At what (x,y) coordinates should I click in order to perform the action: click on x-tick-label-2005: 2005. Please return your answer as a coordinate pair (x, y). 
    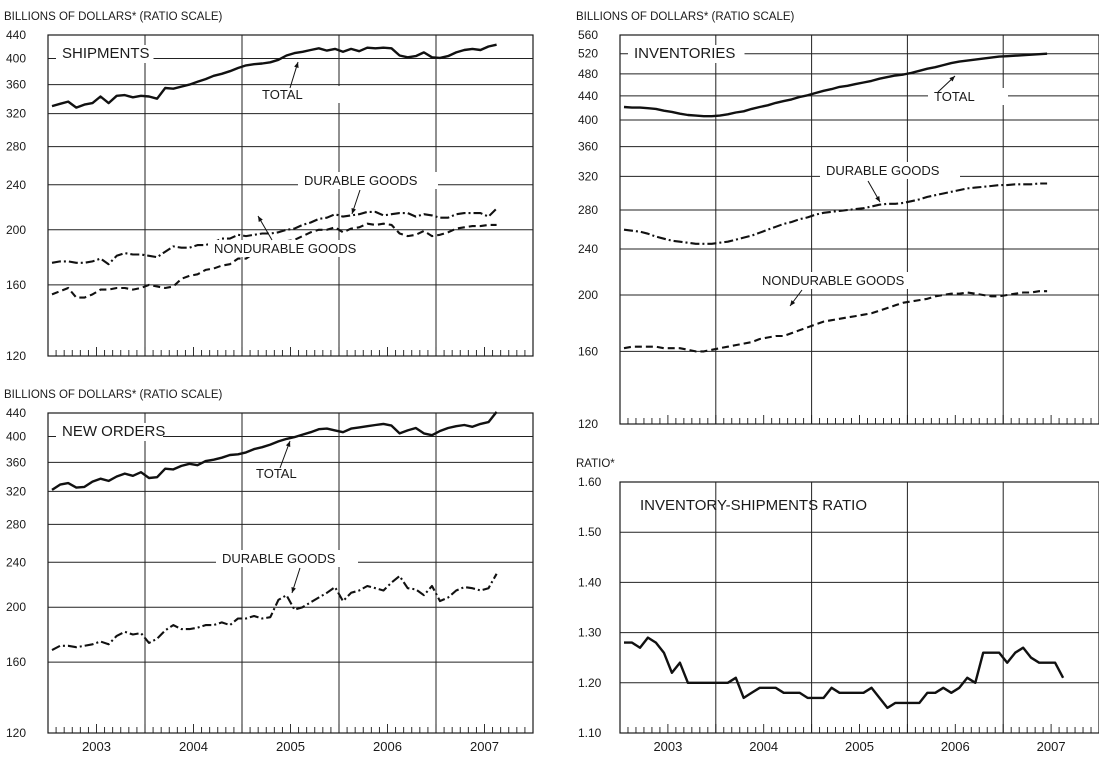
    Looking at the image, I should click on (290, 746).